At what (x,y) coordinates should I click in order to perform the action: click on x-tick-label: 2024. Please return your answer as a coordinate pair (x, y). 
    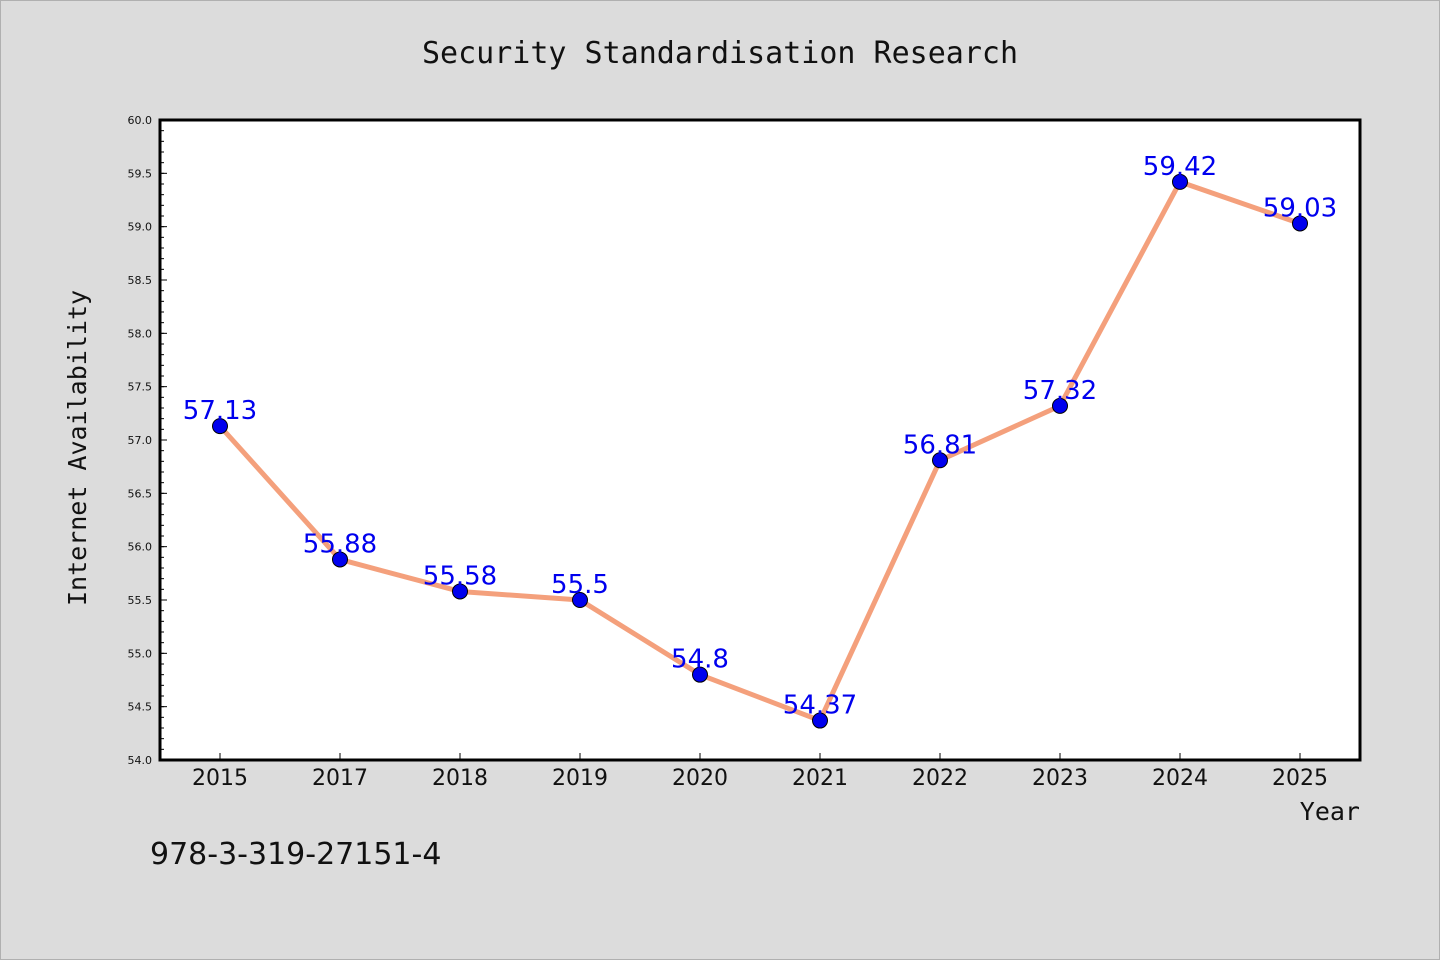
    Looking at the image, I should click on (1180, 778).